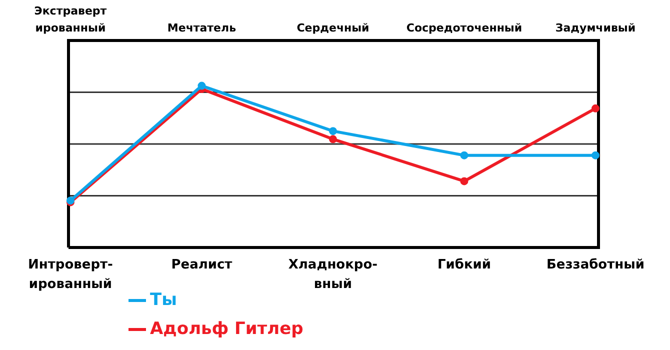  I want to click on text: Сосредоточенный, so click(464, 28).